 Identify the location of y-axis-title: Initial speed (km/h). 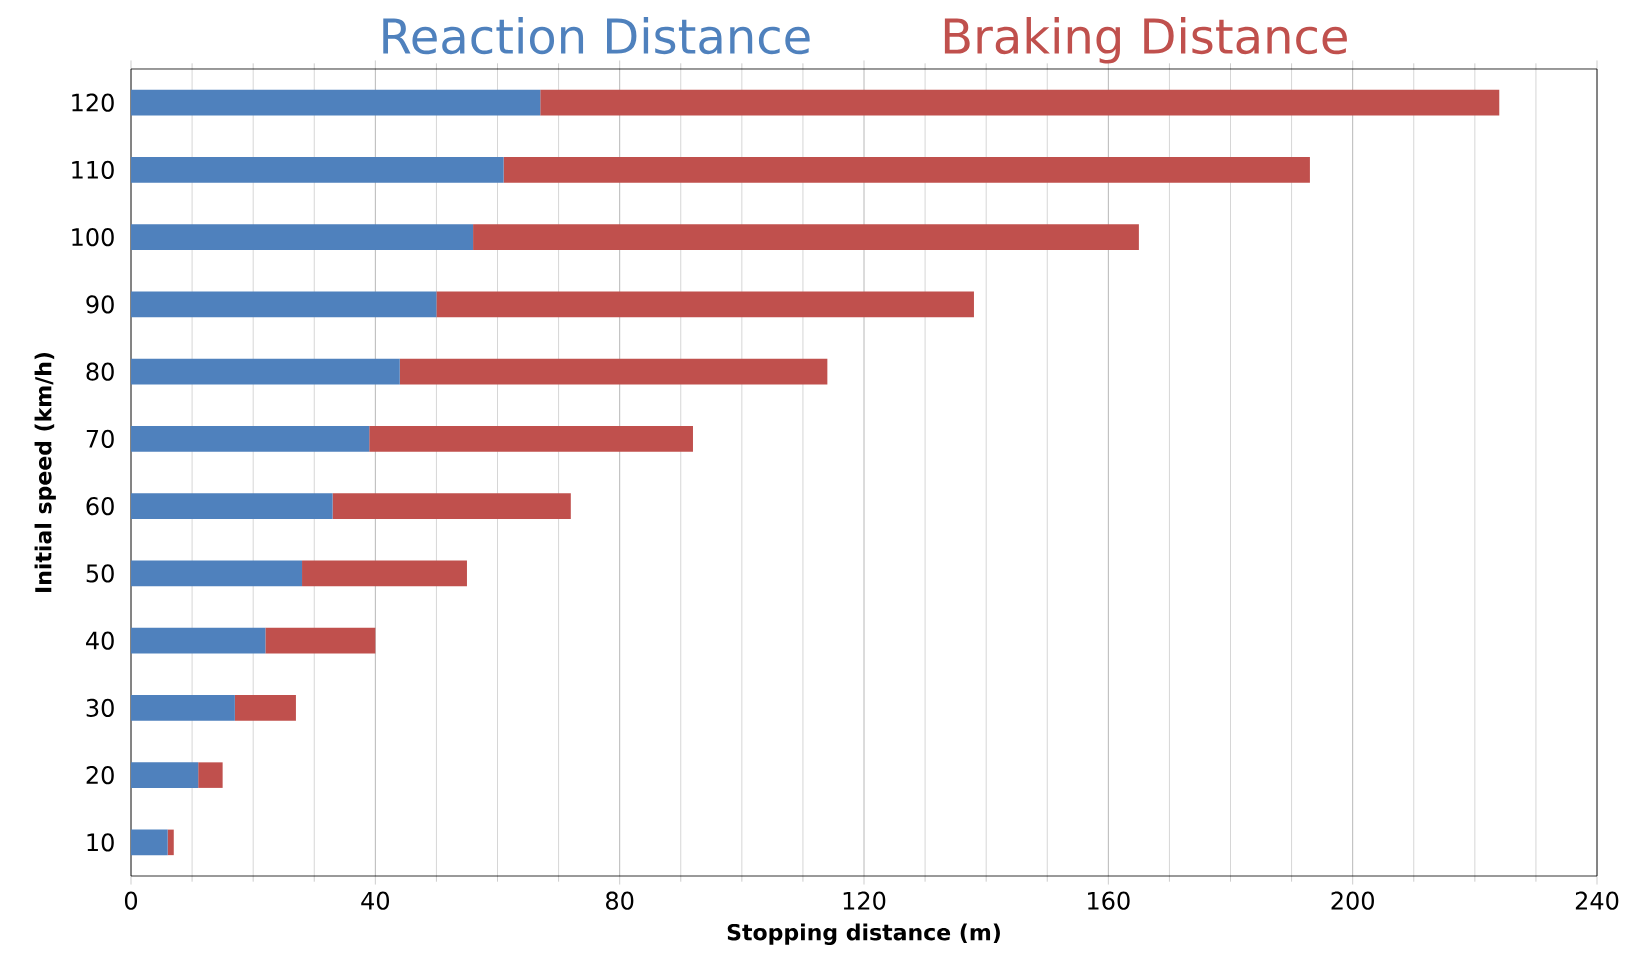
(45, 472).